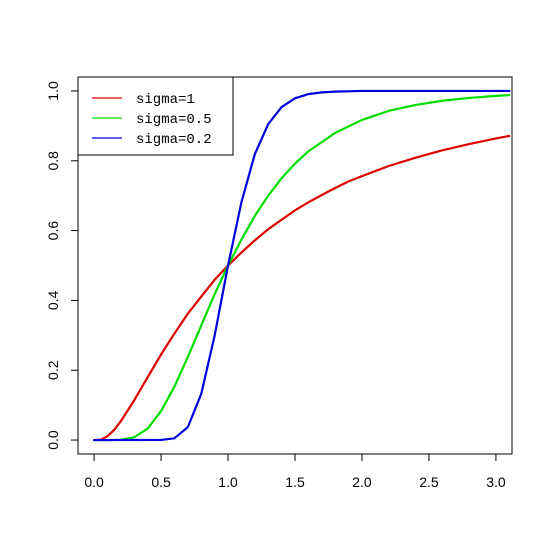 This screenshot has height=552, width=553. Describe the element at coordinates (53, 440) in the screenshot. I see `y-tick-label: 0.0` at that location.